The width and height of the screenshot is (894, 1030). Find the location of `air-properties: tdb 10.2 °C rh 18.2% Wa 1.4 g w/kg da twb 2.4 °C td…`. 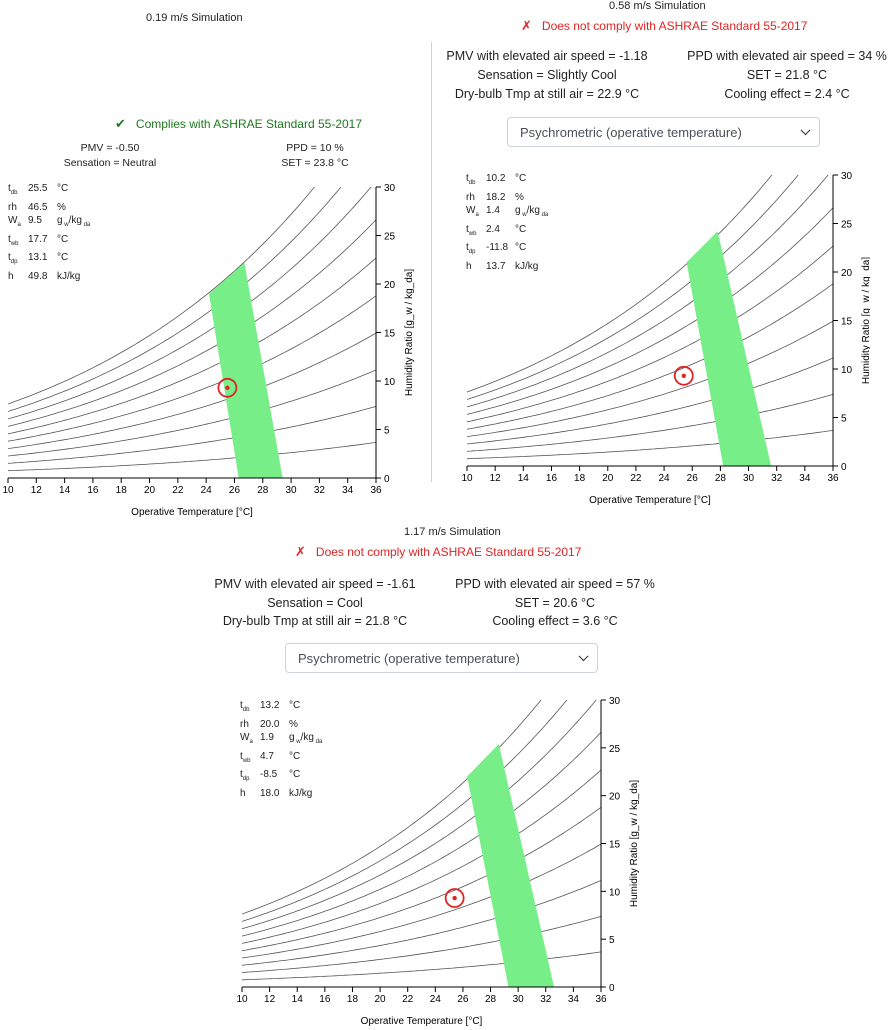

air-properties: tdb 10.2 °C rh 18.2% Wa 1.4 g w/kg da twb 2.4 °C td… is located at coordinates (507, 222).